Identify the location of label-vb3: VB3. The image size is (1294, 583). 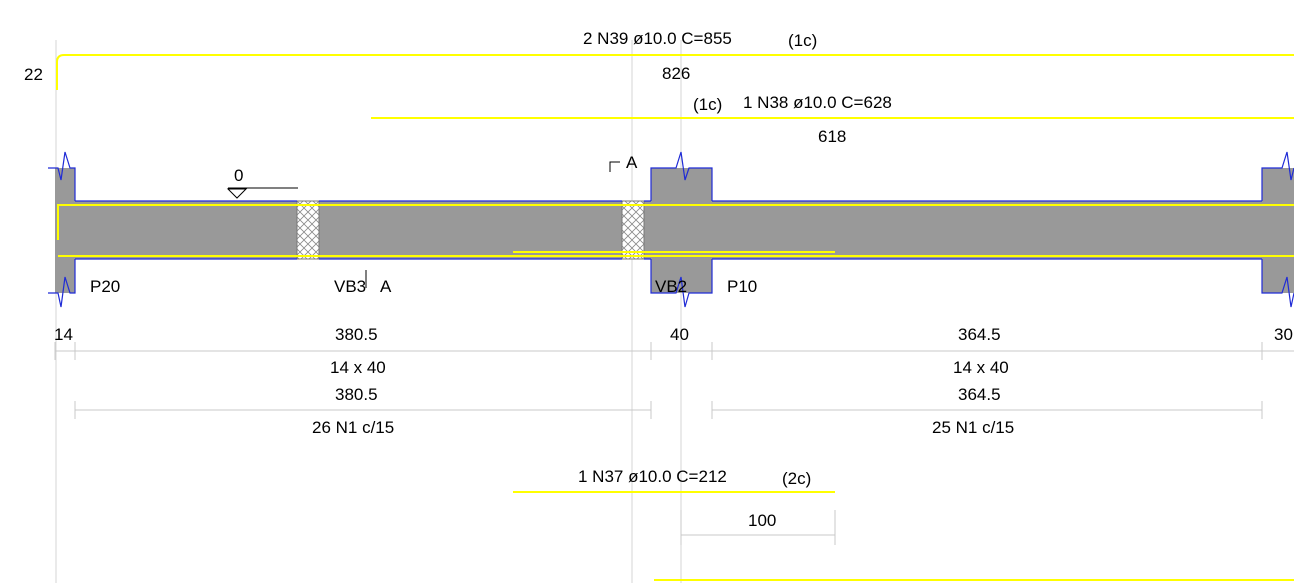
(350, 286).